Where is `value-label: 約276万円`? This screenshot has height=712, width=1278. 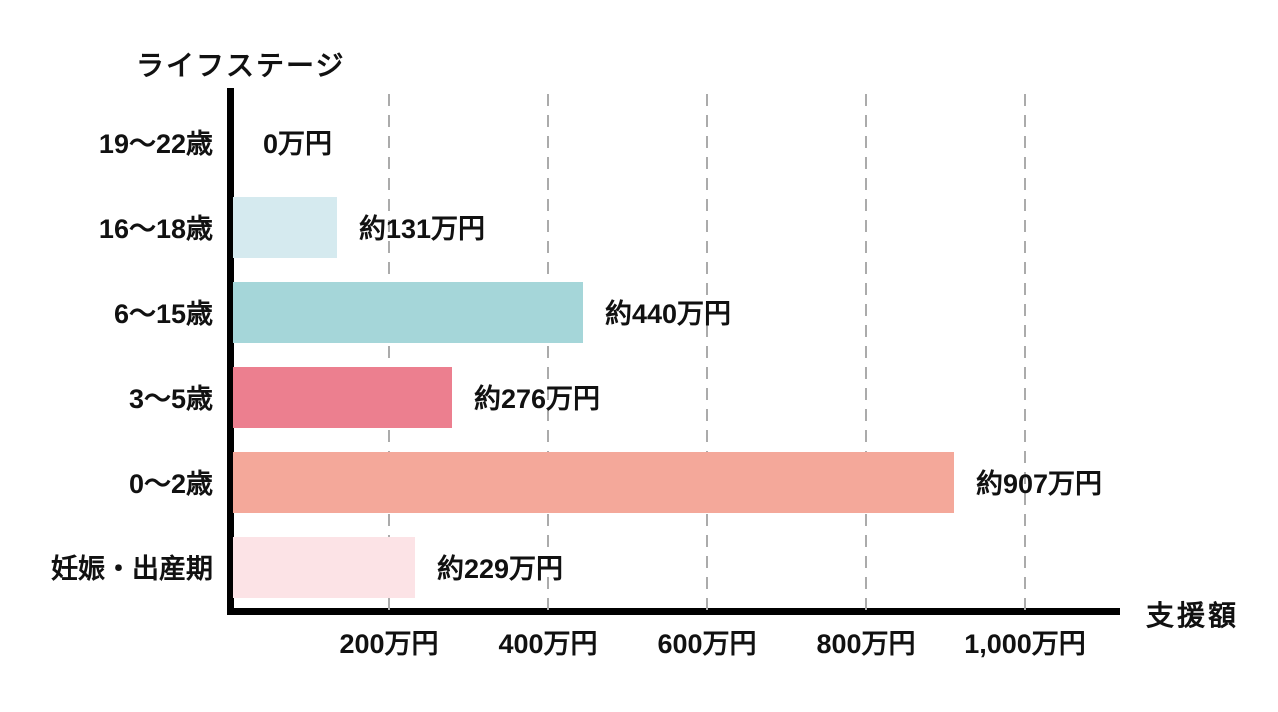
value-label: 約276万円 is located at coordinates (537, 398).